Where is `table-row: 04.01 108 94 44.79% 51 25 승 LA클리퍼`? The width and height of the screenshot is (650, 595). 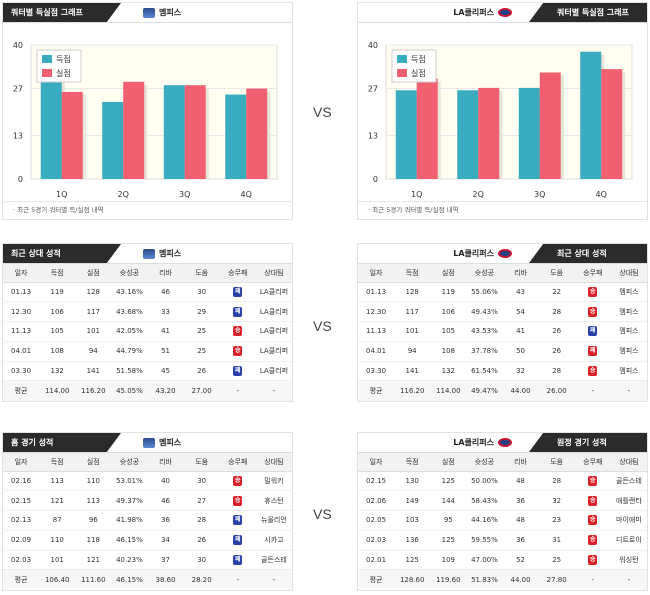 table-row: 04.01 108 94 44.79% 51 25 승 LA클리퍼 is located at coordinates (147, 351).